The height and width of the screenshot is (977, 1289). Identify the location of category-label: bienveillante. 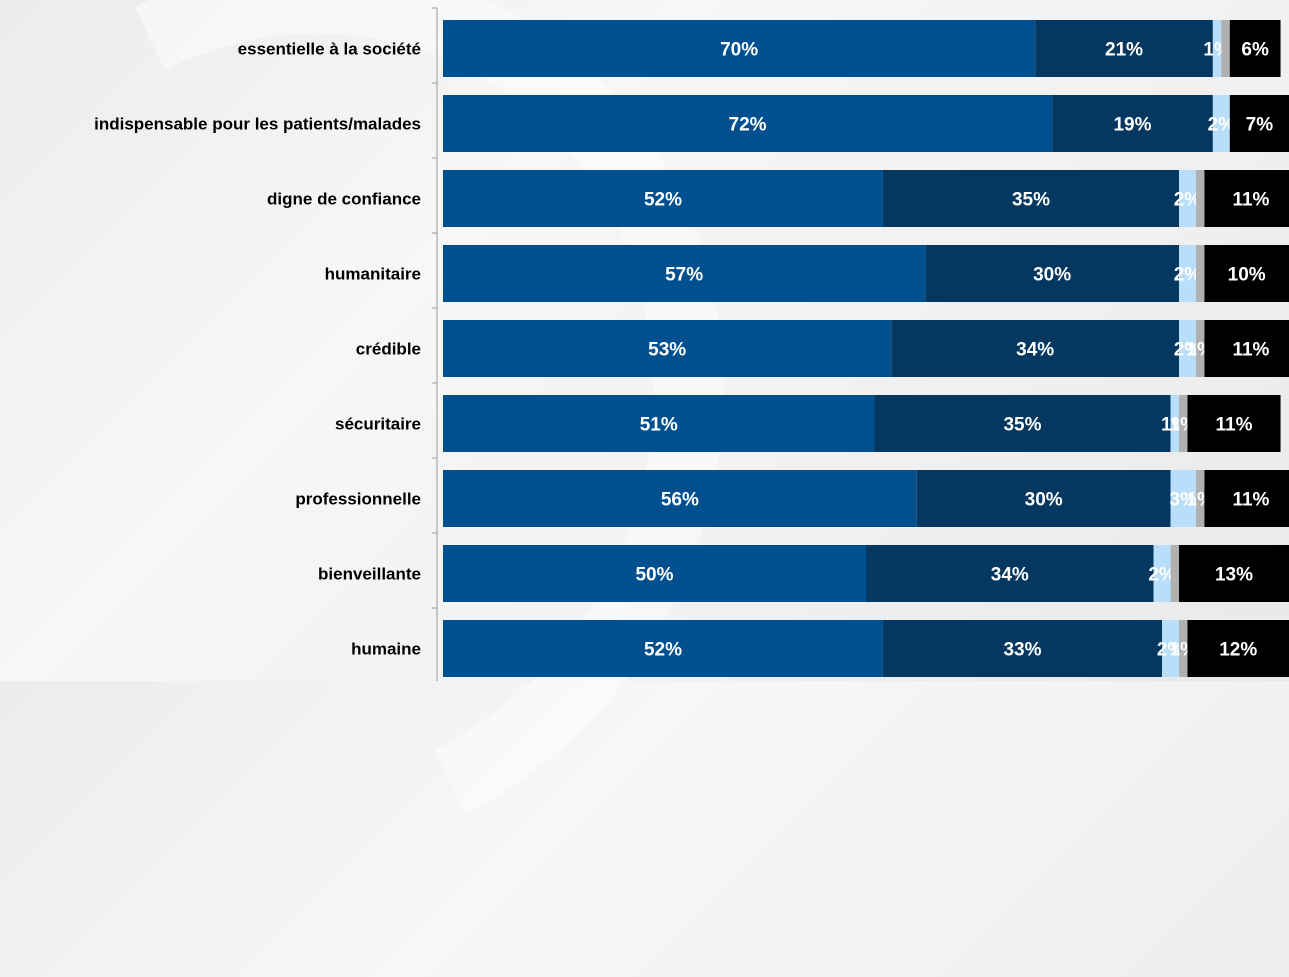
(369, 574).